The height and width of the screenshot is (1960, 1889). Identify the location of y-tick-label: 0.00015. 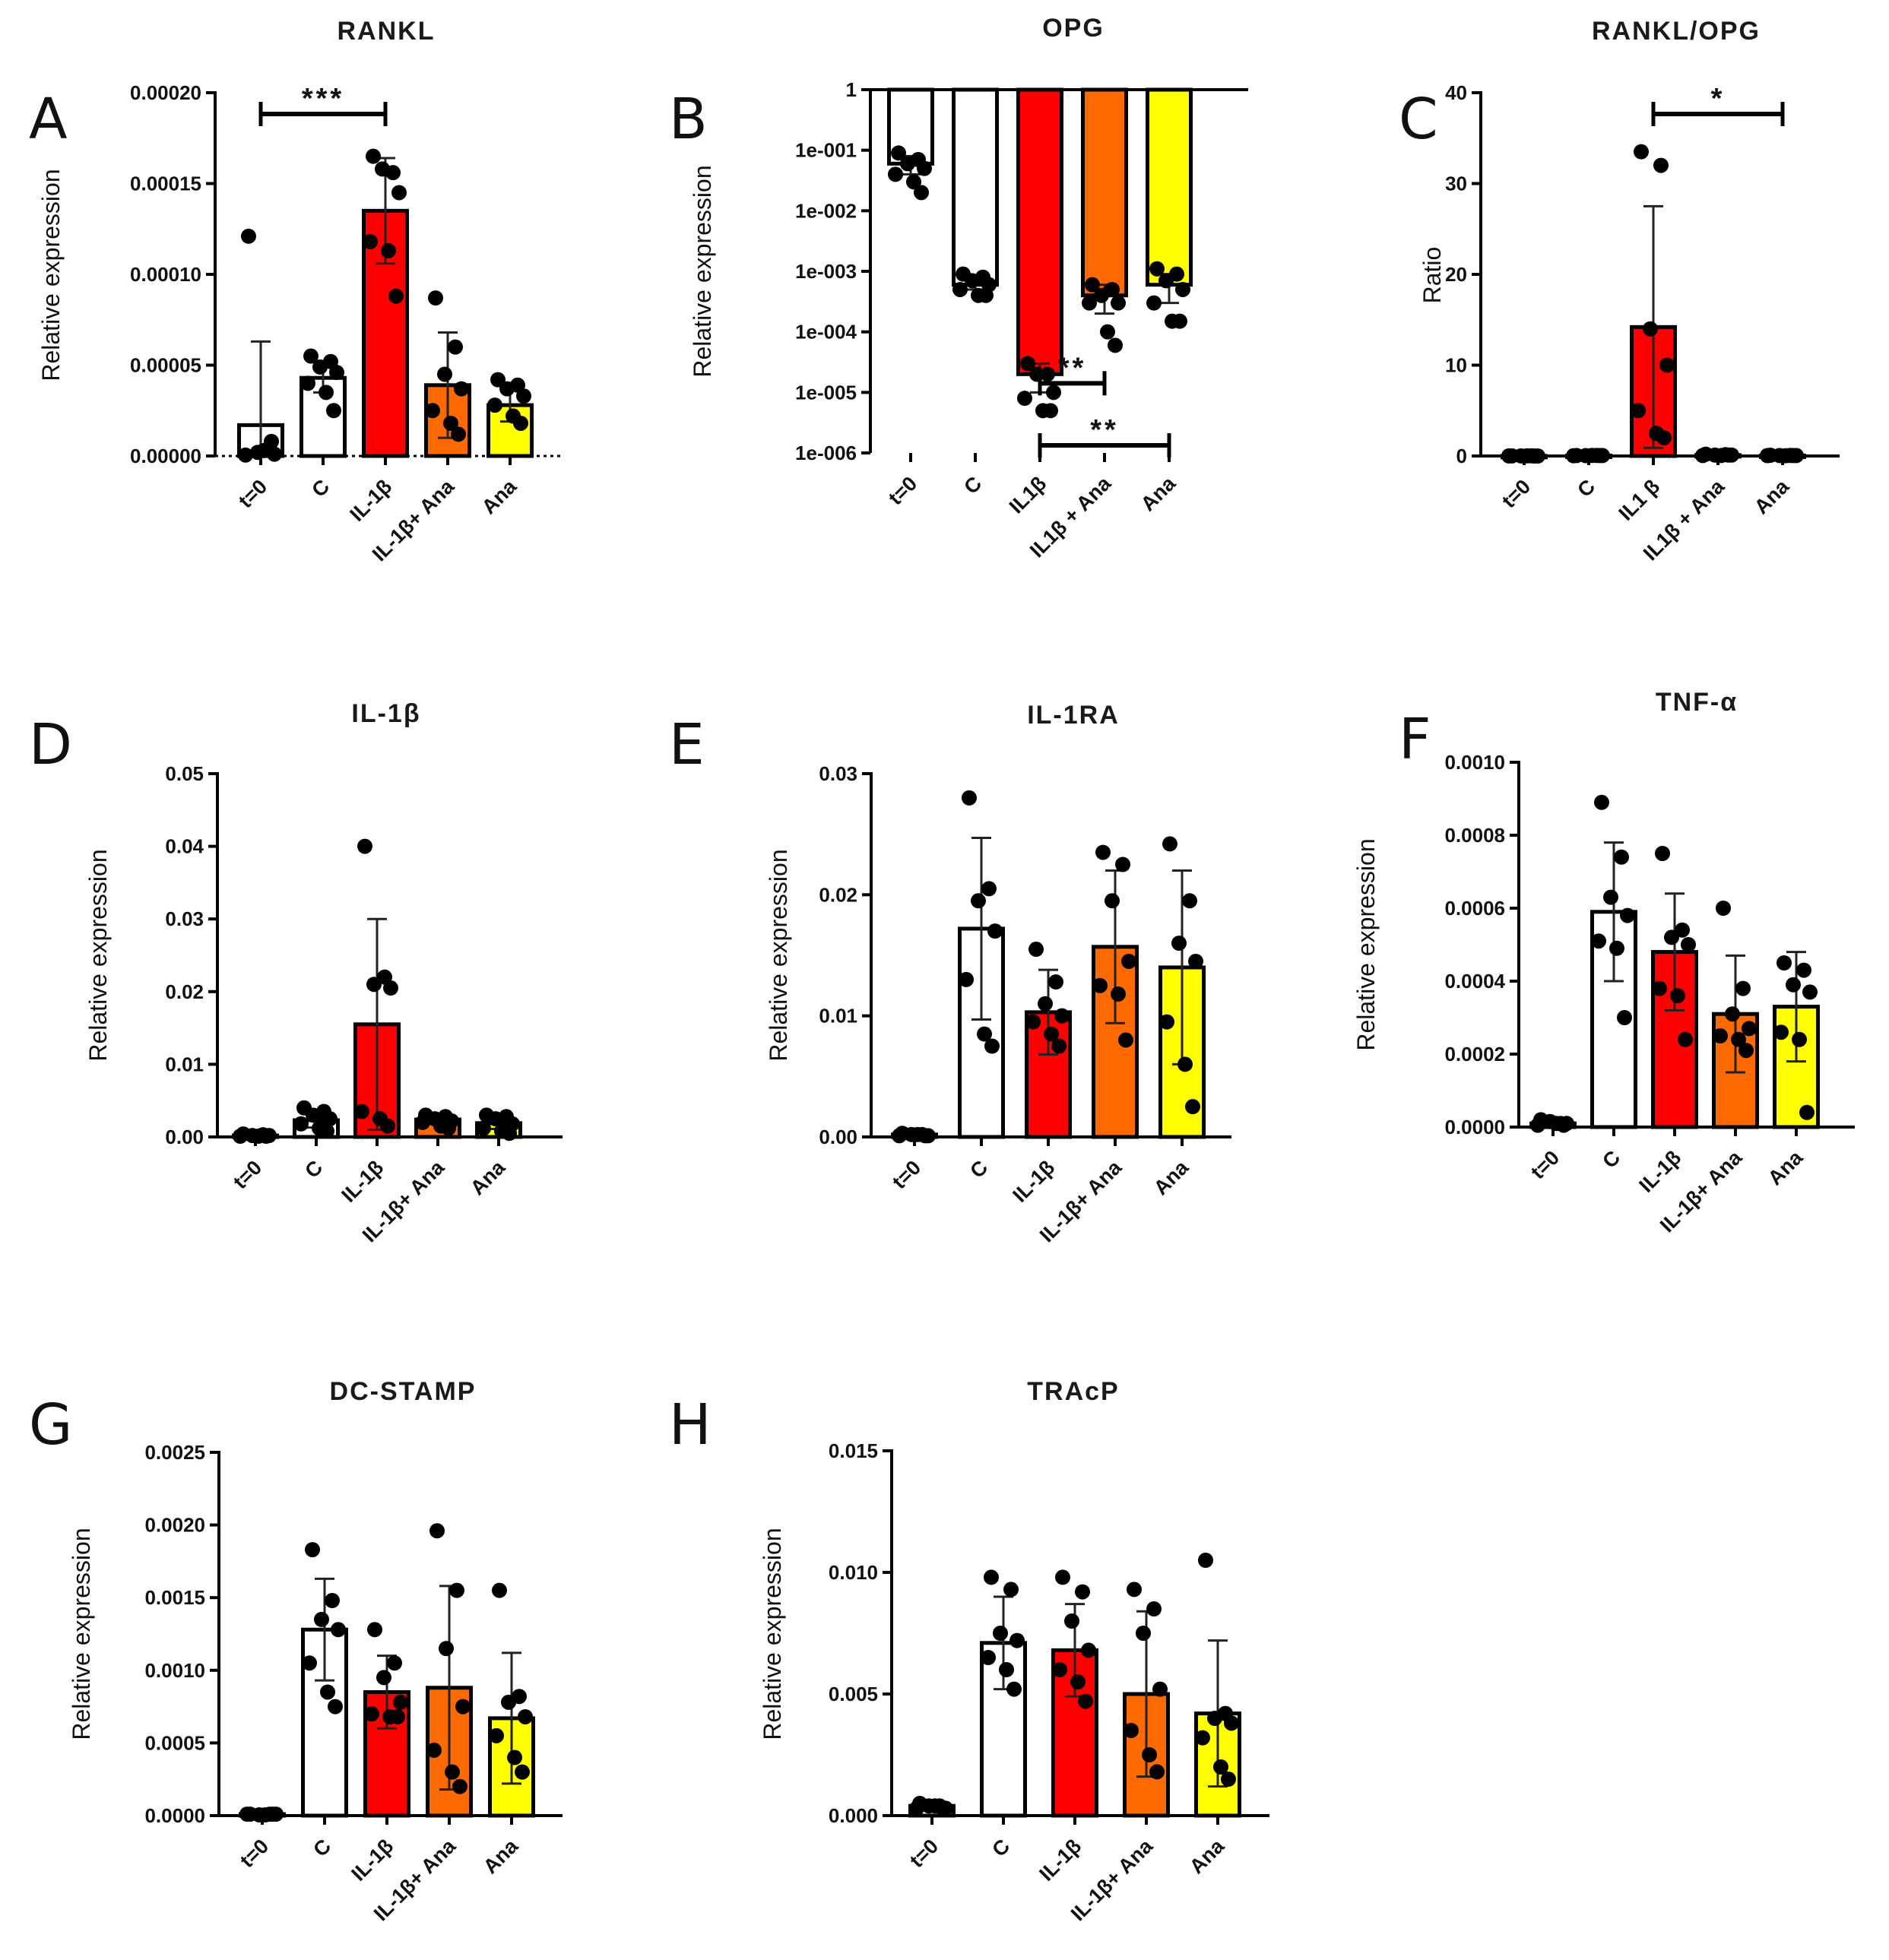
(165, 184).